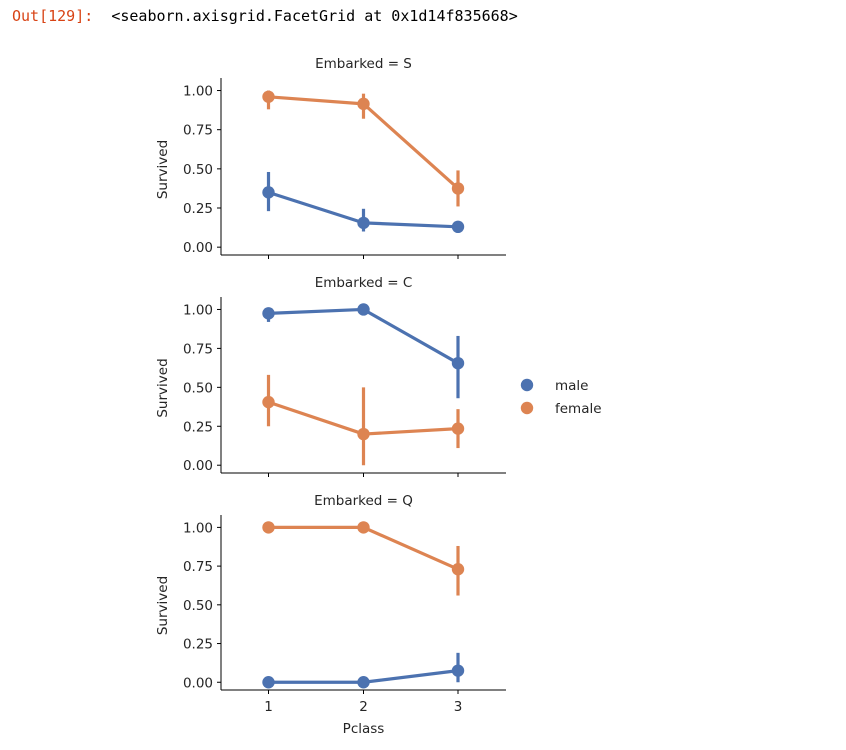 This screenshot has width=846, height=750. Describe the element at coordinates (363, 501) in the screenshot. I see `facet-title: Embarked = Q` at that location.